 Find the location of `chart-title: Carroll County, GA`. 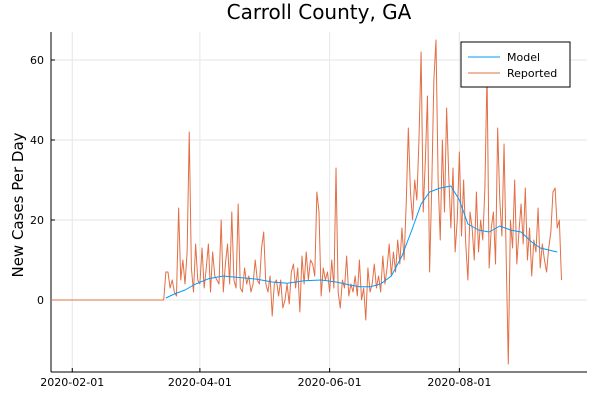

chart-title: Carroll County, GA is located at coordinates (319, 12).